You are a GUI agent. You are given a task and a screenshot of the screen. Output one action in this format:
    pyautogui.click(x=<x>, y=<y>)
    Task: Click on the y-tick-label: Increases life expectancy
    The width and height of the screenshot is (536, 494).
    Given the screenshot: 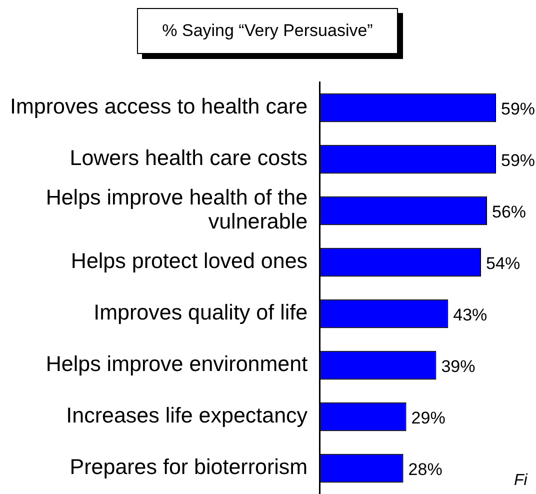 What is the action you would take?
    pyautogui.click(x=187, y=416)
    